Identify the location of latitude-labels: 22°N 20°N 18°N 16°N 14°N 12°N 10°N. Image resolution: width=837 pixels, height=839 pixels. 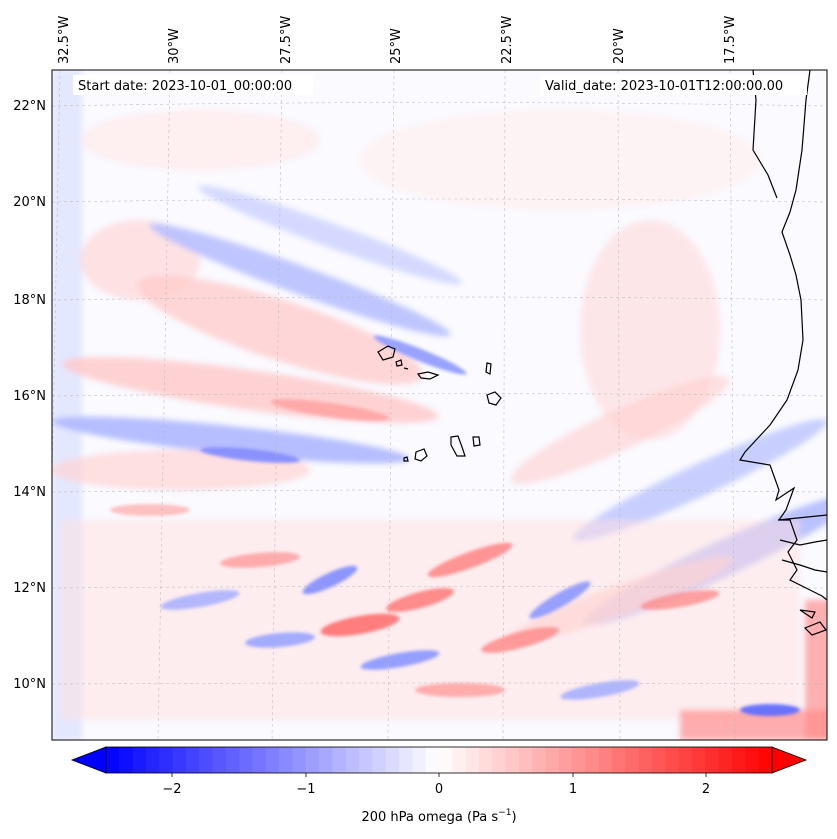
(29, 395).